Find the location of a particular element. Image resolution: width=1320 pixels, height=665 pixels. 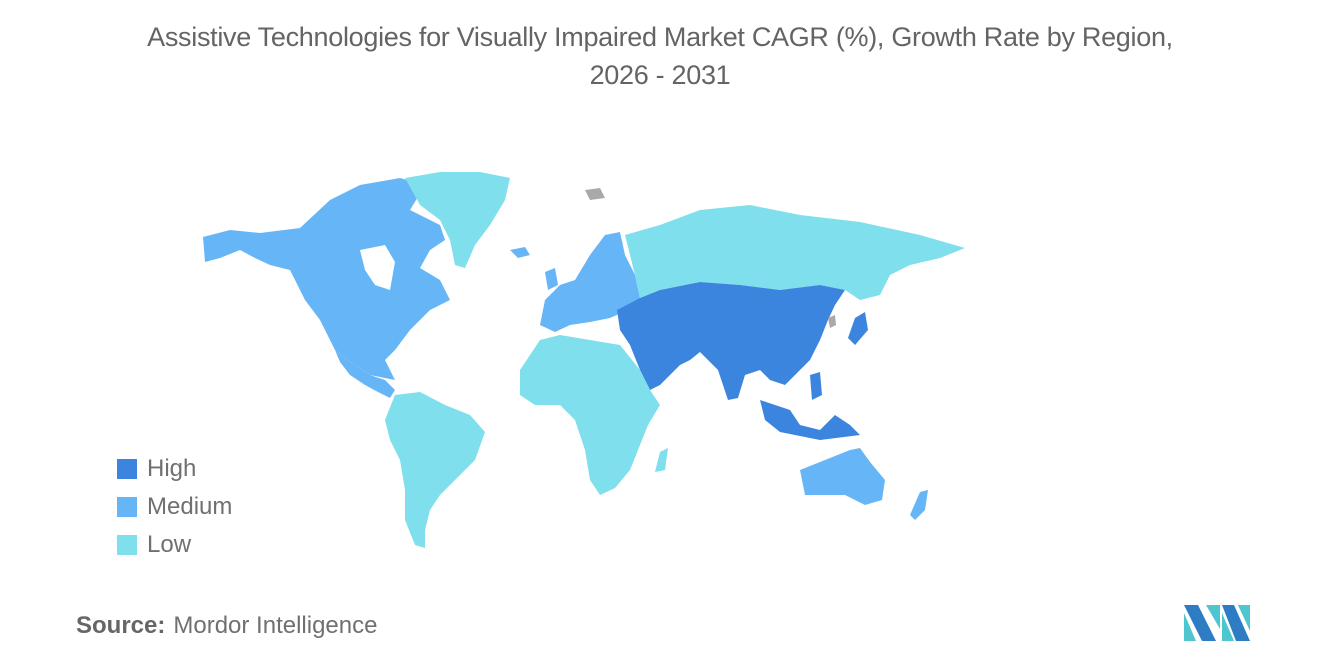

legend: High Medium Low is located at coordinates (174, 507).